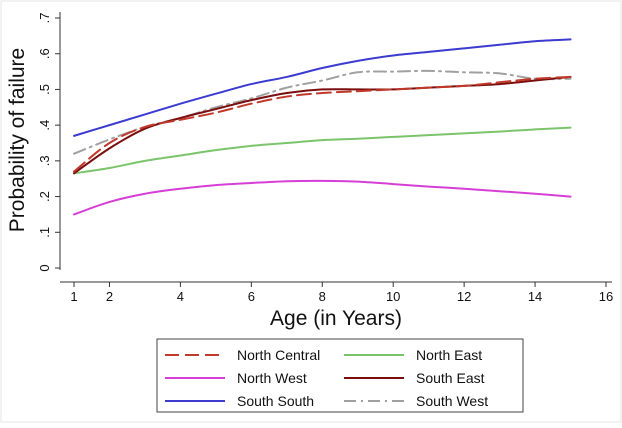 Image resolution: width=622 pixels, height=428 pixels. I want to click on y-tick-label: .3, so click(44, 160).